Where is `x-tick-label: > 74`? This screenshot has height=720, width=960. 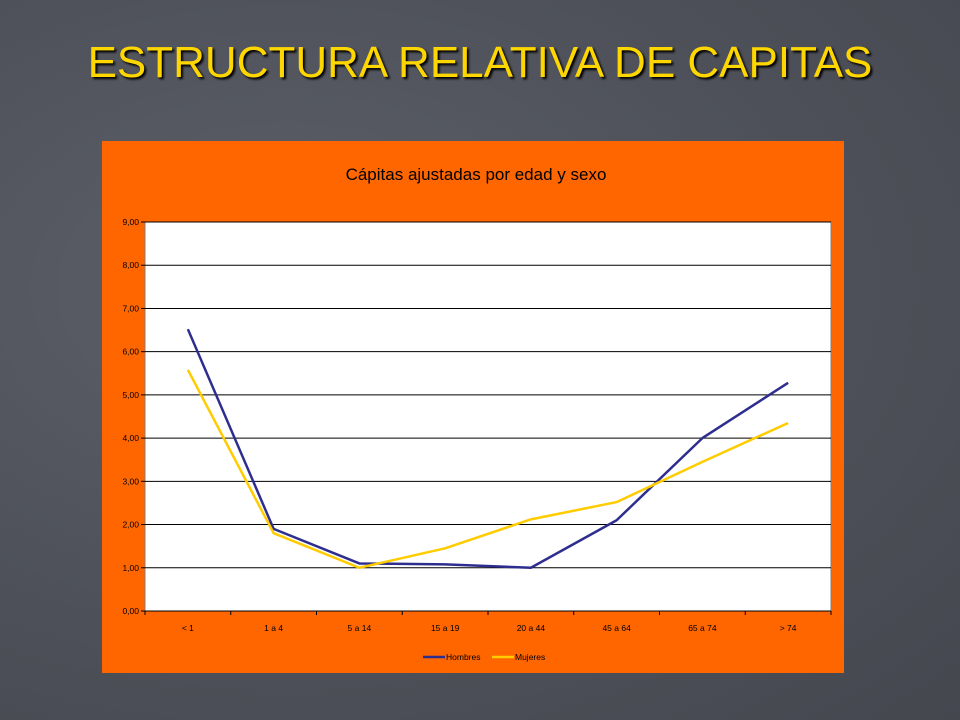
x-tick-label: > 74 is located at coordinates (788, 628).